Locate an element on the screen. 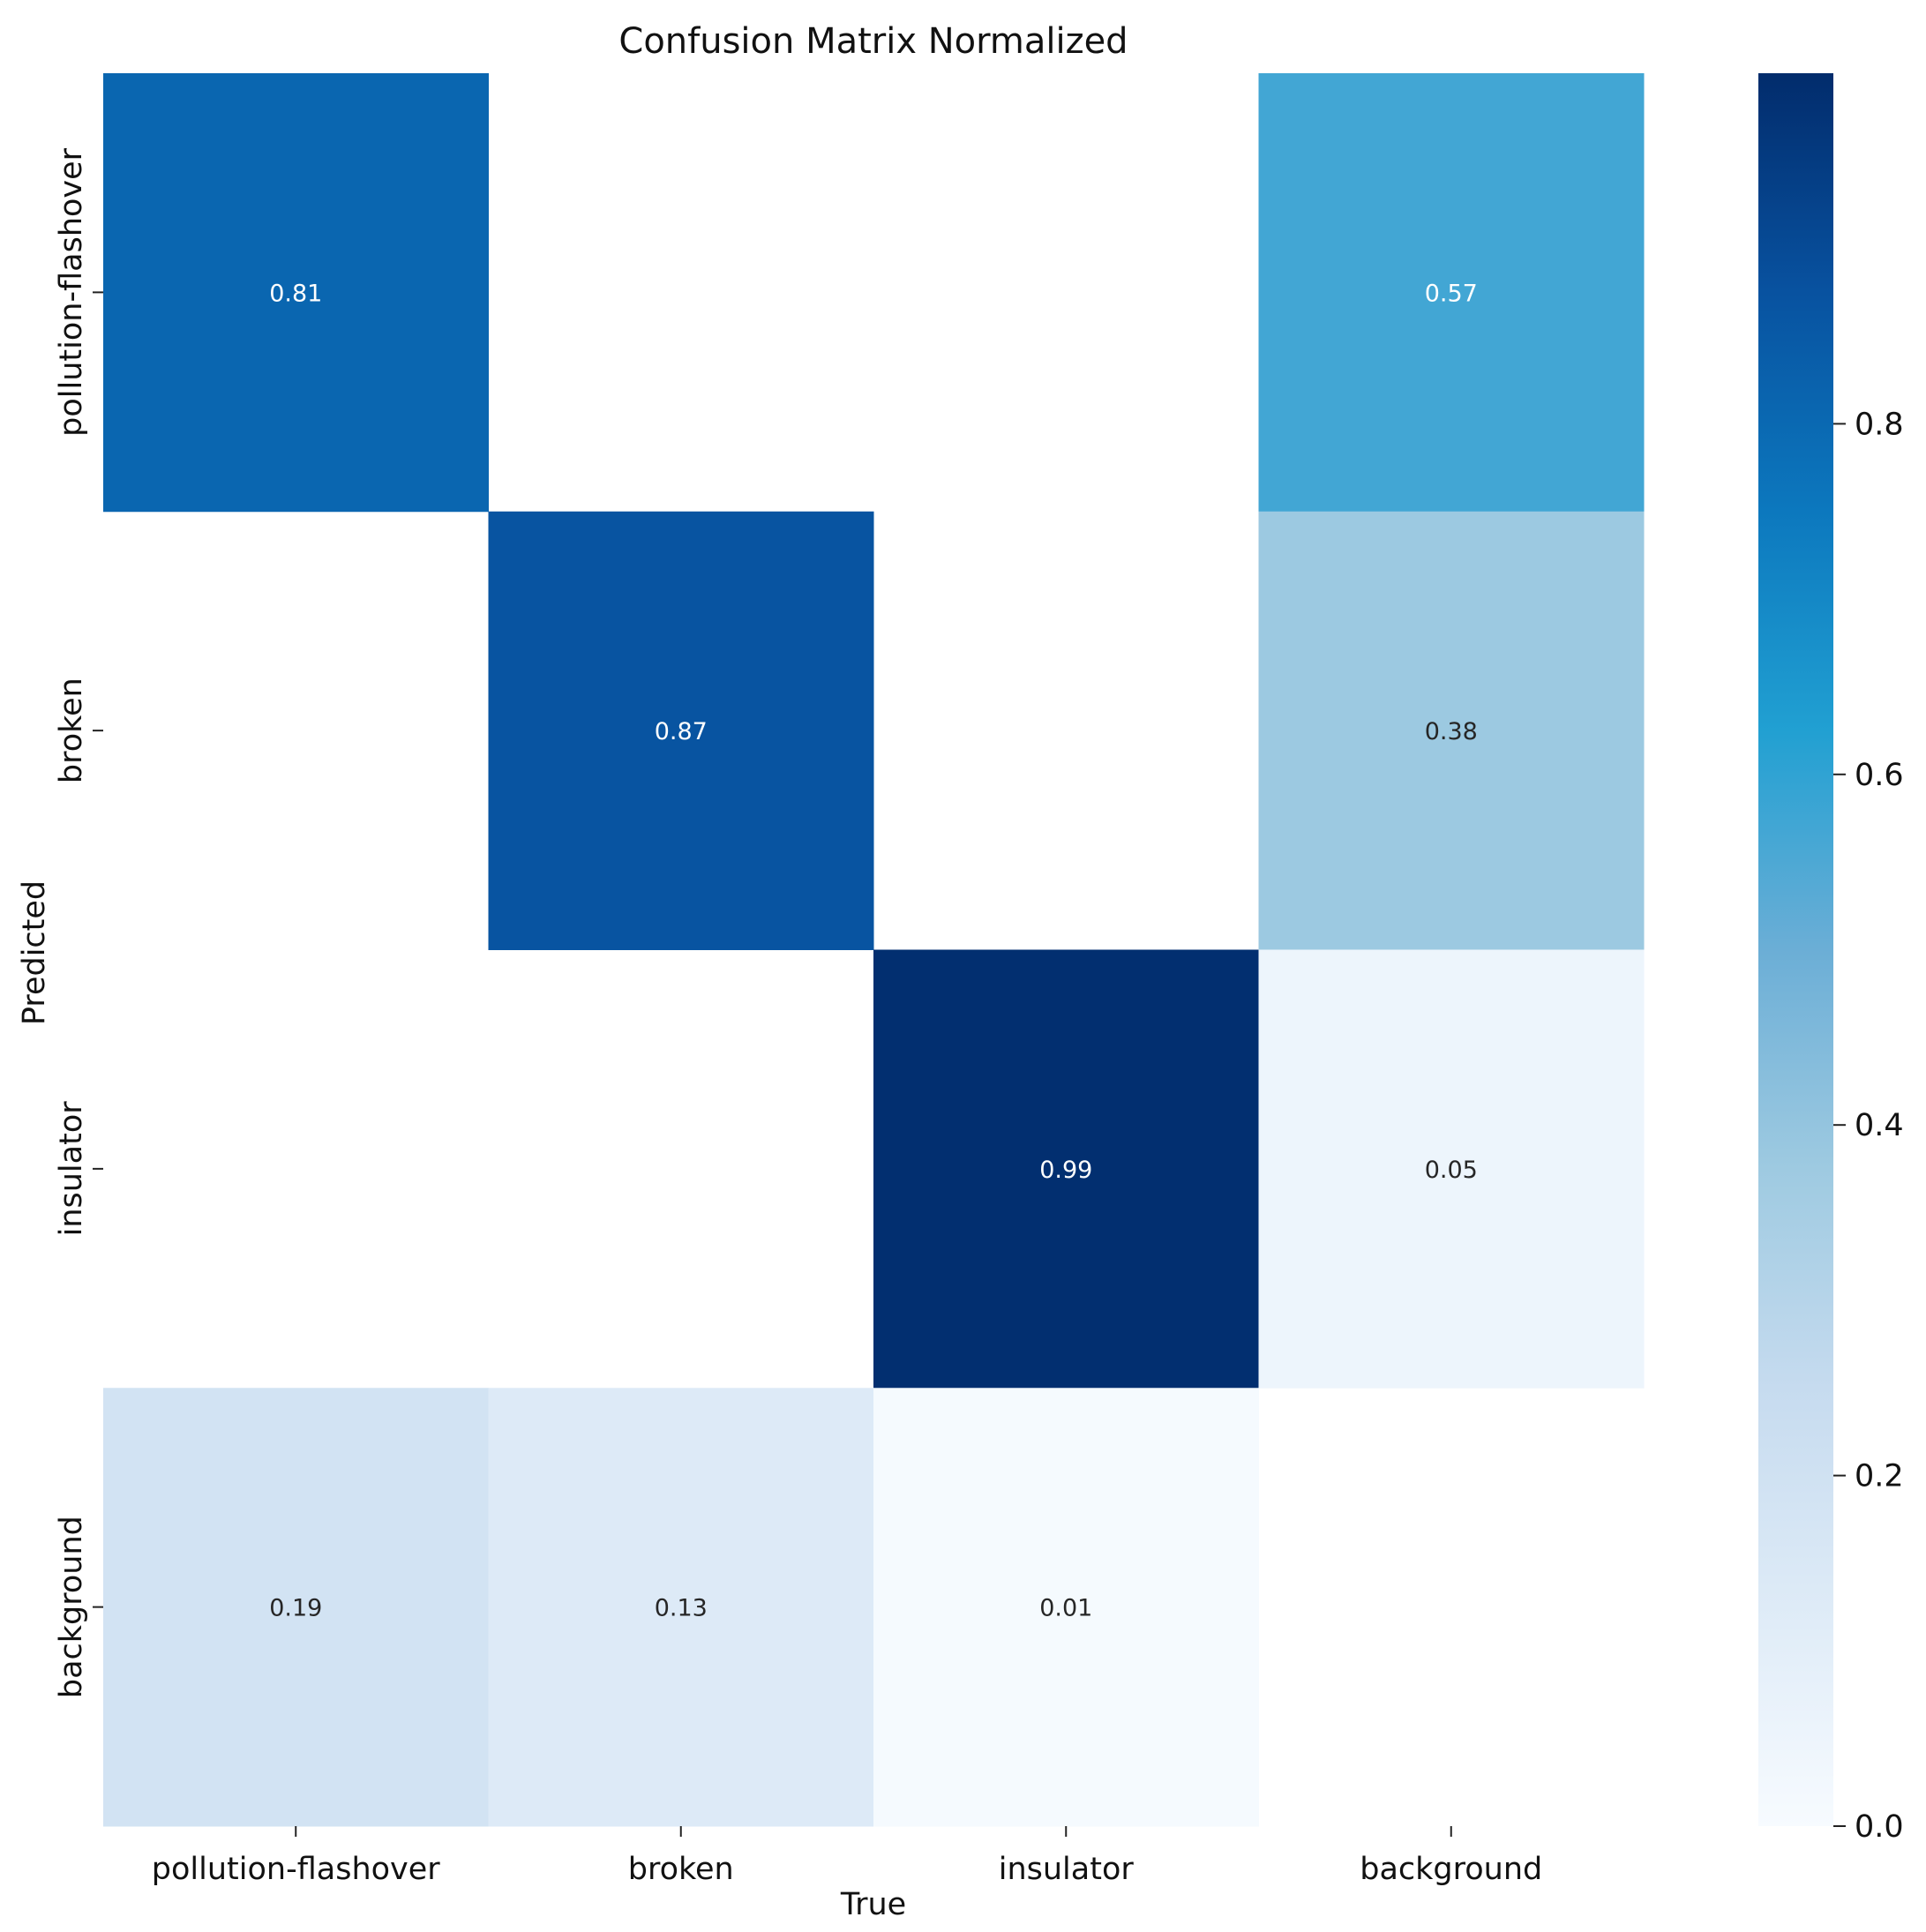  heatmap-cell-r3-c2 is located at coordinates (1066, 1608).